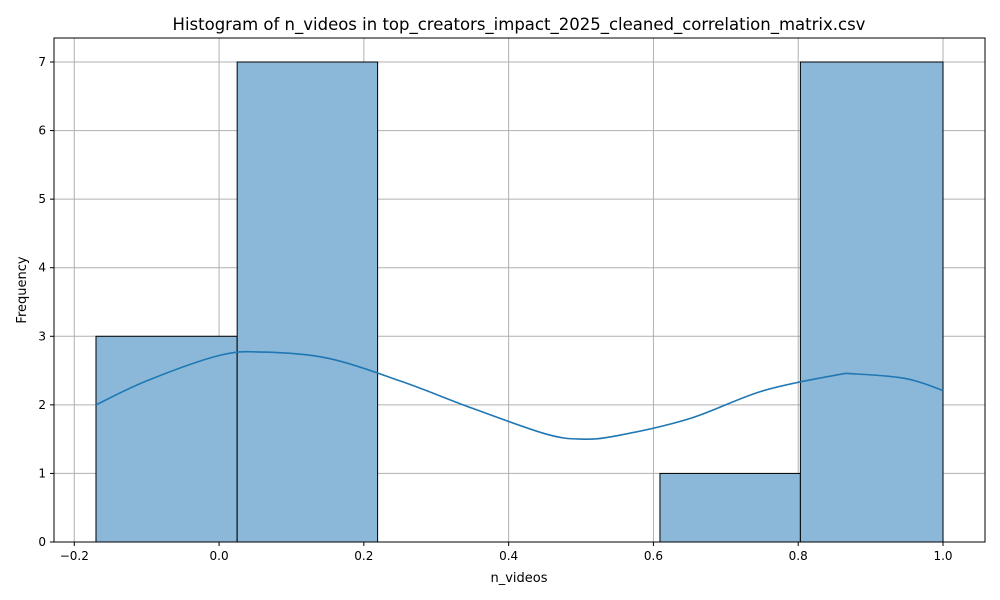  What do you see at coordinates (798, 556) in the screenshot?
I see `x-tick-label: 0.8` at bounding box center [798, 556].